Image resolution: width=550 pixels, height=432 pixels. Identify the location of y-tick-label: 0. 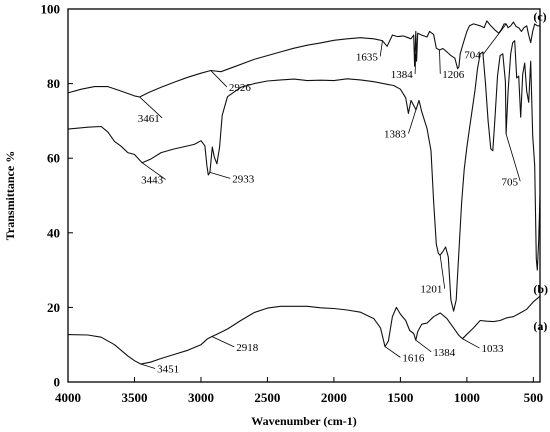
(57, 382).